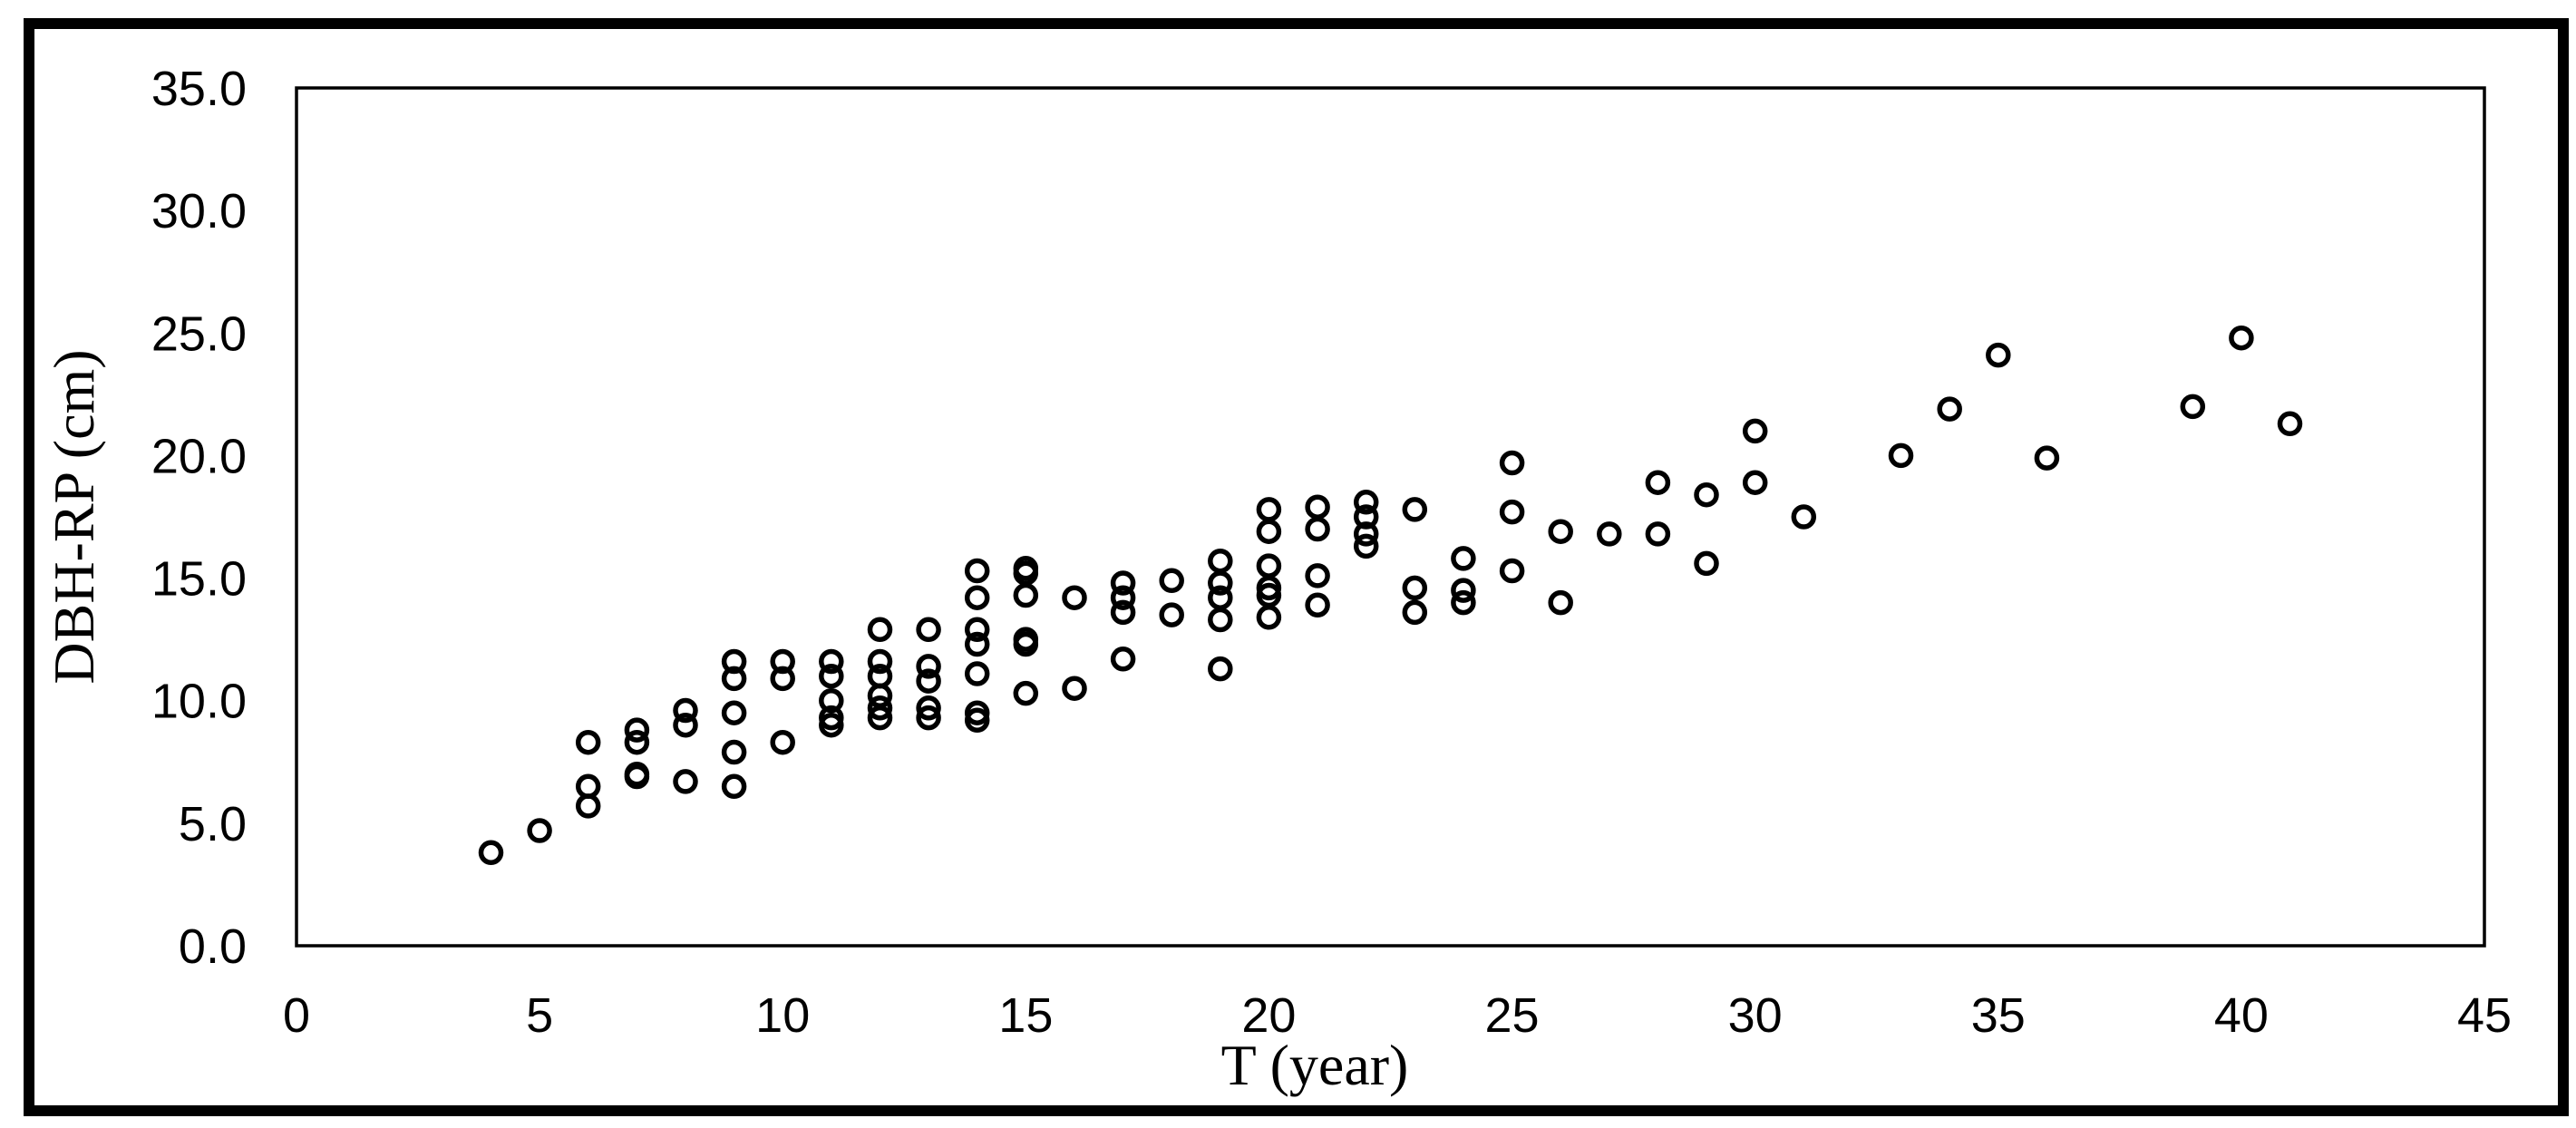 This screenshot has height=1128, width=2576. I want to click on x-axis-title: T (year), so click(1315, 1065).